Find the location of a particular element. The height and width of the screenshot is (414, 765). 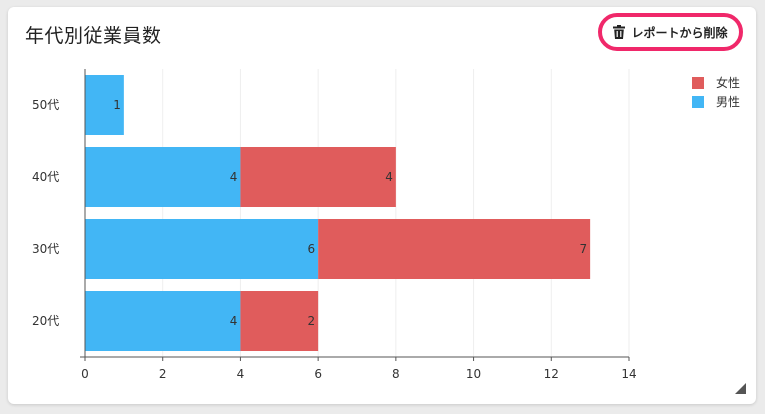

legend-label: 女性 is located at coordinates (728, 82).